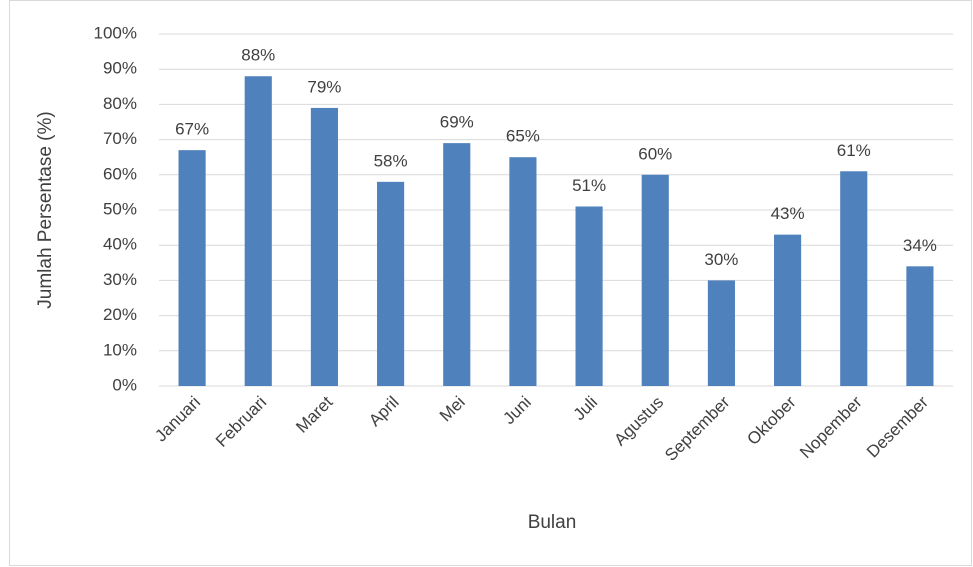 The width and height of the screenshot is (973, 567). I want to click on y-axis-title: Jumlah Persentase (%), so click(45, 209).